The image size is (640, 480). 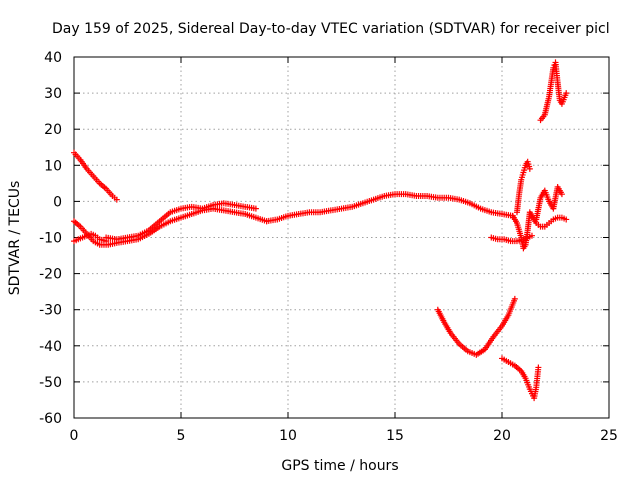 What do you see at coordinates (50, 383) in the screenshot?
I see `y-tick-label: -50` at bounding box center [50, 383].